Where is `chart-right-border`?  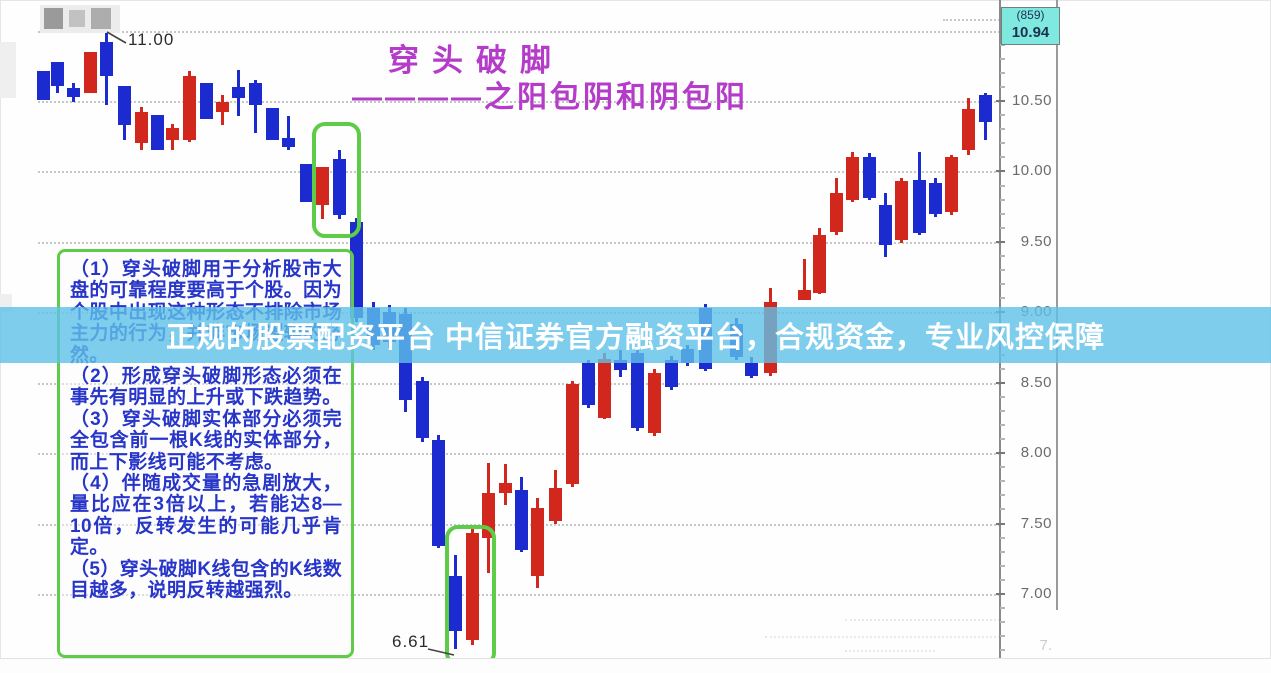
chart-right-border is located at coordinates (1057, 305).